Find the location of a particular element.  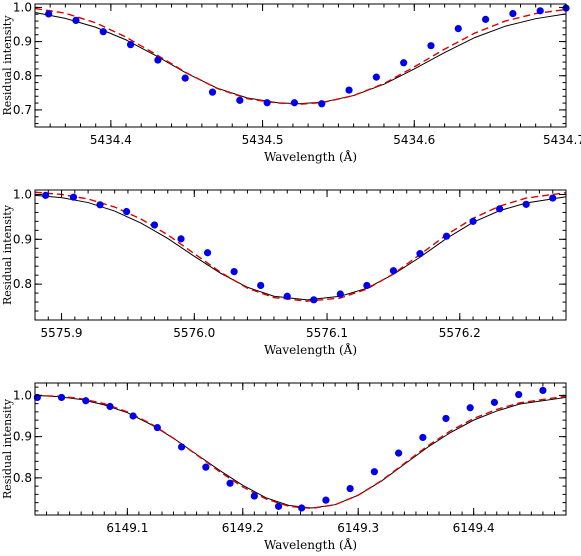

x-tick-label: 5434.4 is located at coordinates (111, 140).